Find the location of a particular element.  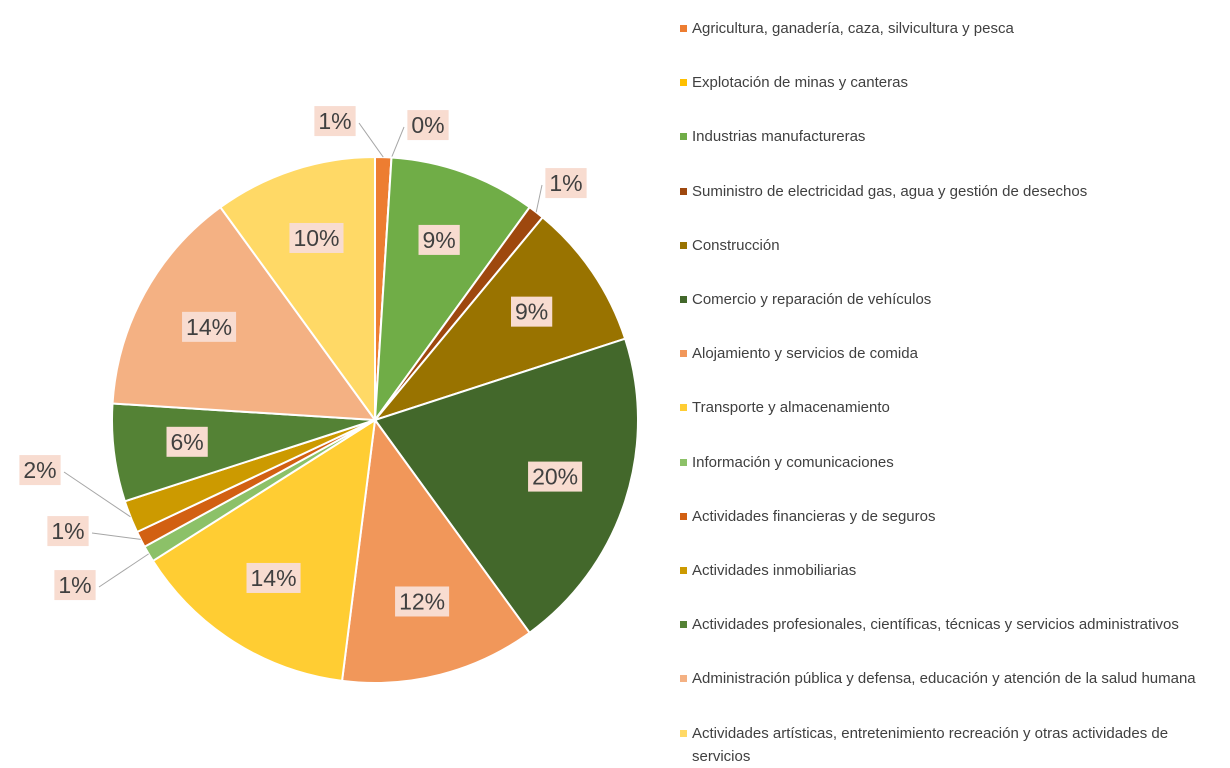

legend-label: Comercio y reparación de vehículos is located at coordinates (812, 299).